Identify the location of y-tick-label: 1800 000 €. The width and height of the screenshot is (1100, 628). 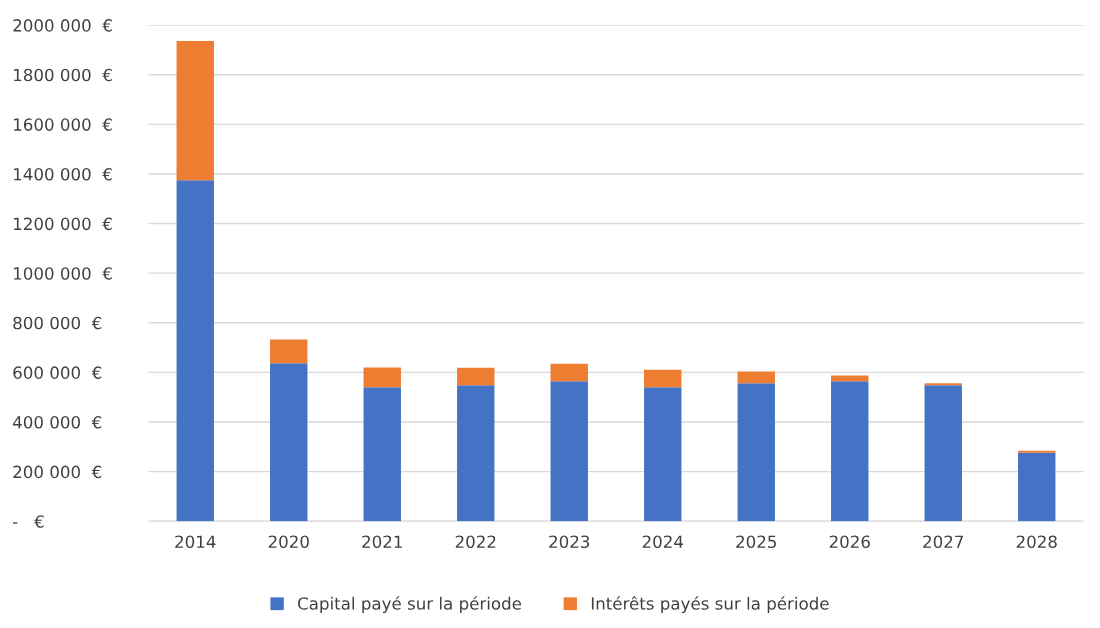
(63, 75).